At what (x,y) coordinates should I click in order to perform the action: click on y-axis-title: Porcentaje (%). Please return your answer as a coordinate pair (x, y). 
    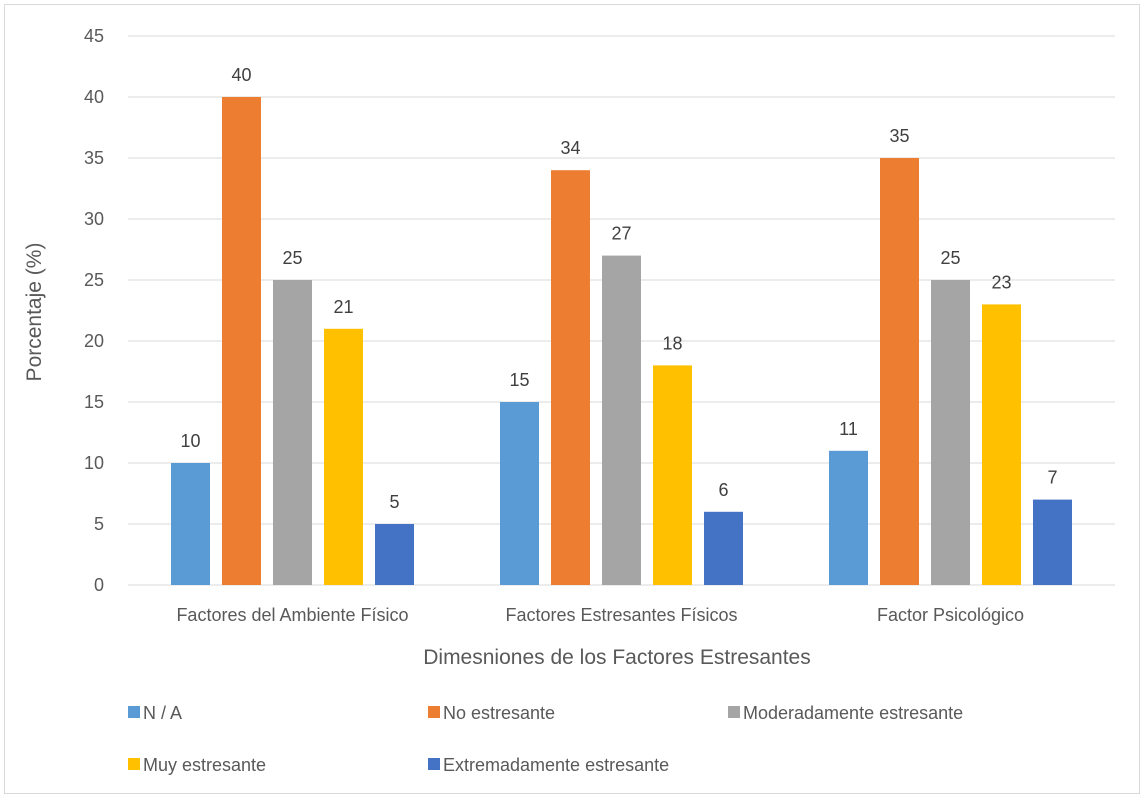
    Looking at the image, I should click on (34, 312).